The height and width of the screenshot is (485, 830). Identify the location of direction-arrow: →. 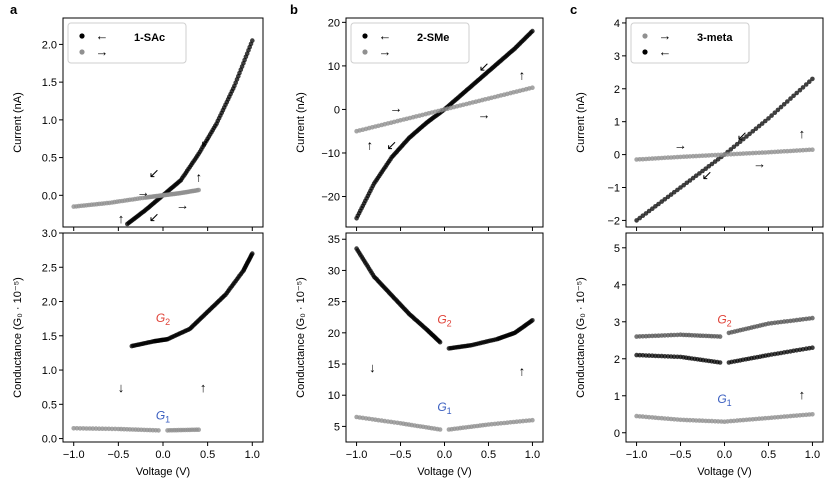
(396, 107).